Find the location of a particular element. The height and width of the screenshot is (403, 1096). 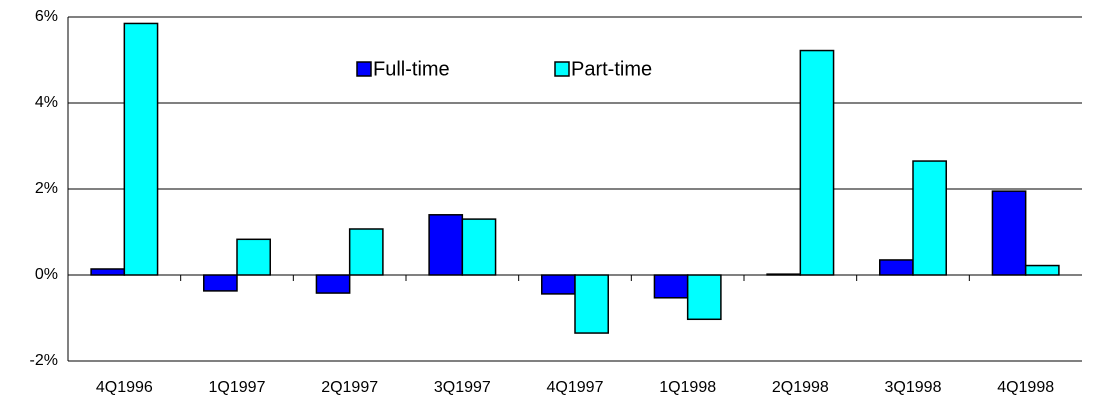

x-tick-label: 4Q1997 is located at coordinates (575, 387).